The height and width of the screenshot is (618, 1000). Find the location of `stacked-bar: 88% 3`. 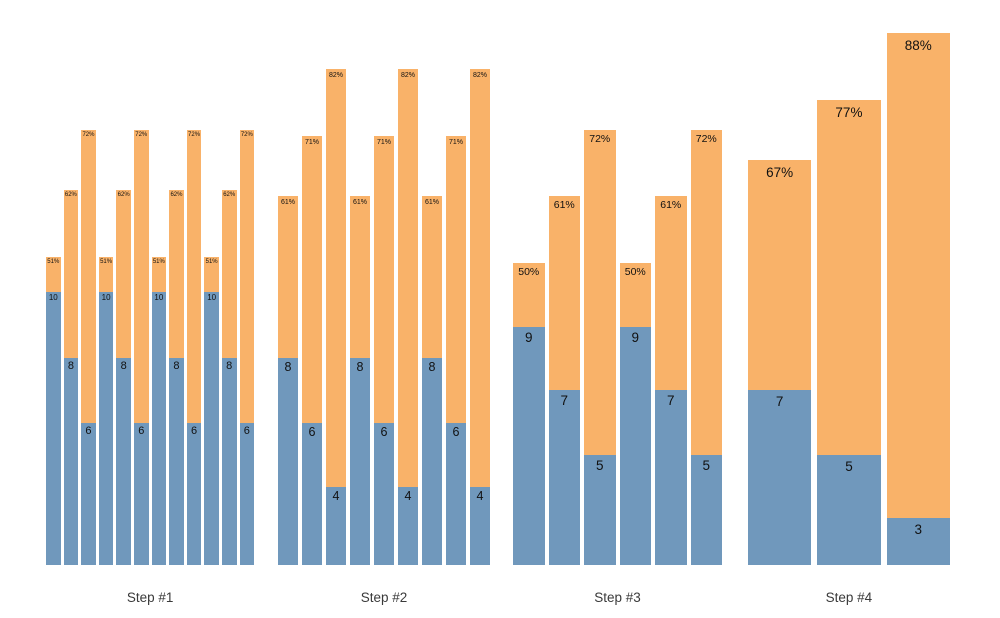

stacked-bar: 88% 3 is located at coordinates (918, 299).